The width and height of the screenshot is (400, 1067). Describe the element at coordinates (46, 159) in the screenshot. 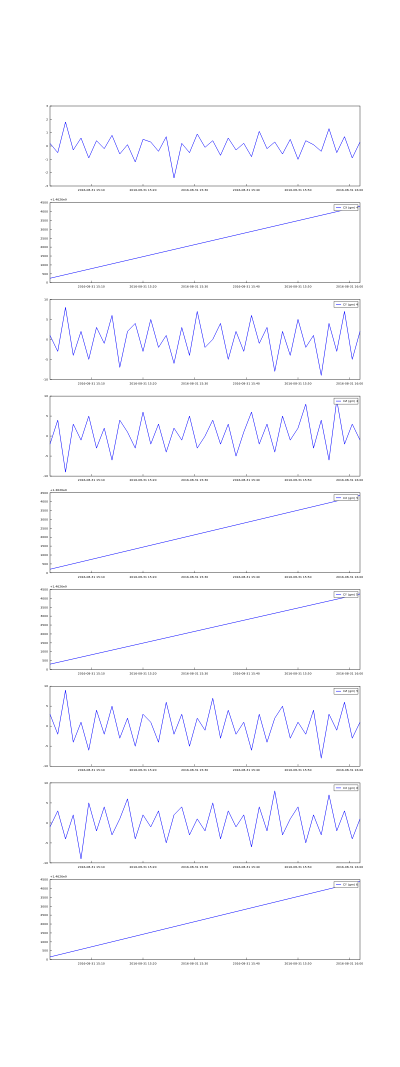

I see `y-tick-label: -1` at that location.